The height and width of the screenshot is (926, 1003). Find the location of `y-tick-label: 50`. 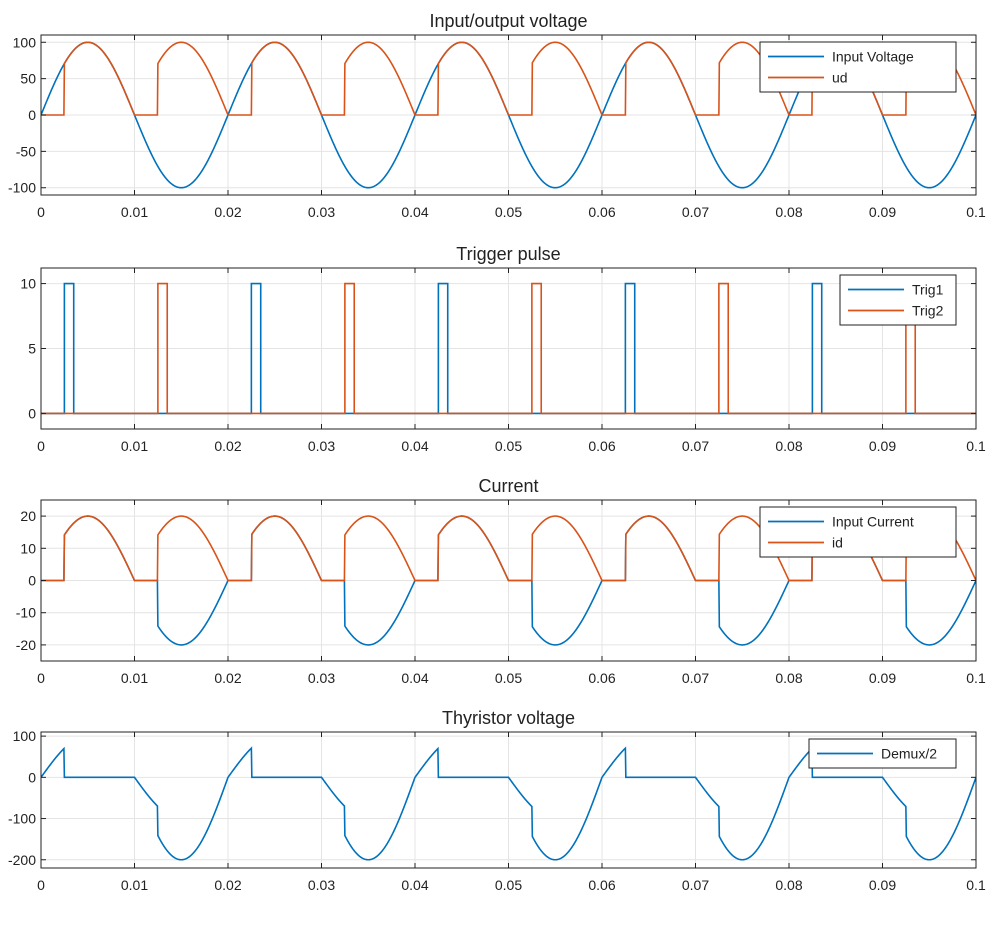

y-tick-label: 50 is located at coordinates (28, 79).